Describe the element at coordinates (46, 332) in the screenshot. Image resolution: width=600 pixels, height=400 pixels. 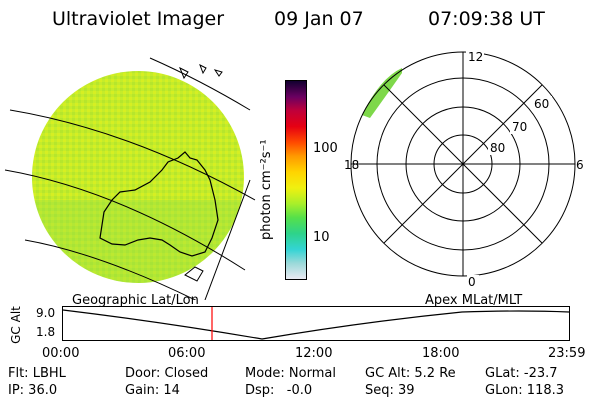
I see `altitude-tick-min: 1.8` at that location.